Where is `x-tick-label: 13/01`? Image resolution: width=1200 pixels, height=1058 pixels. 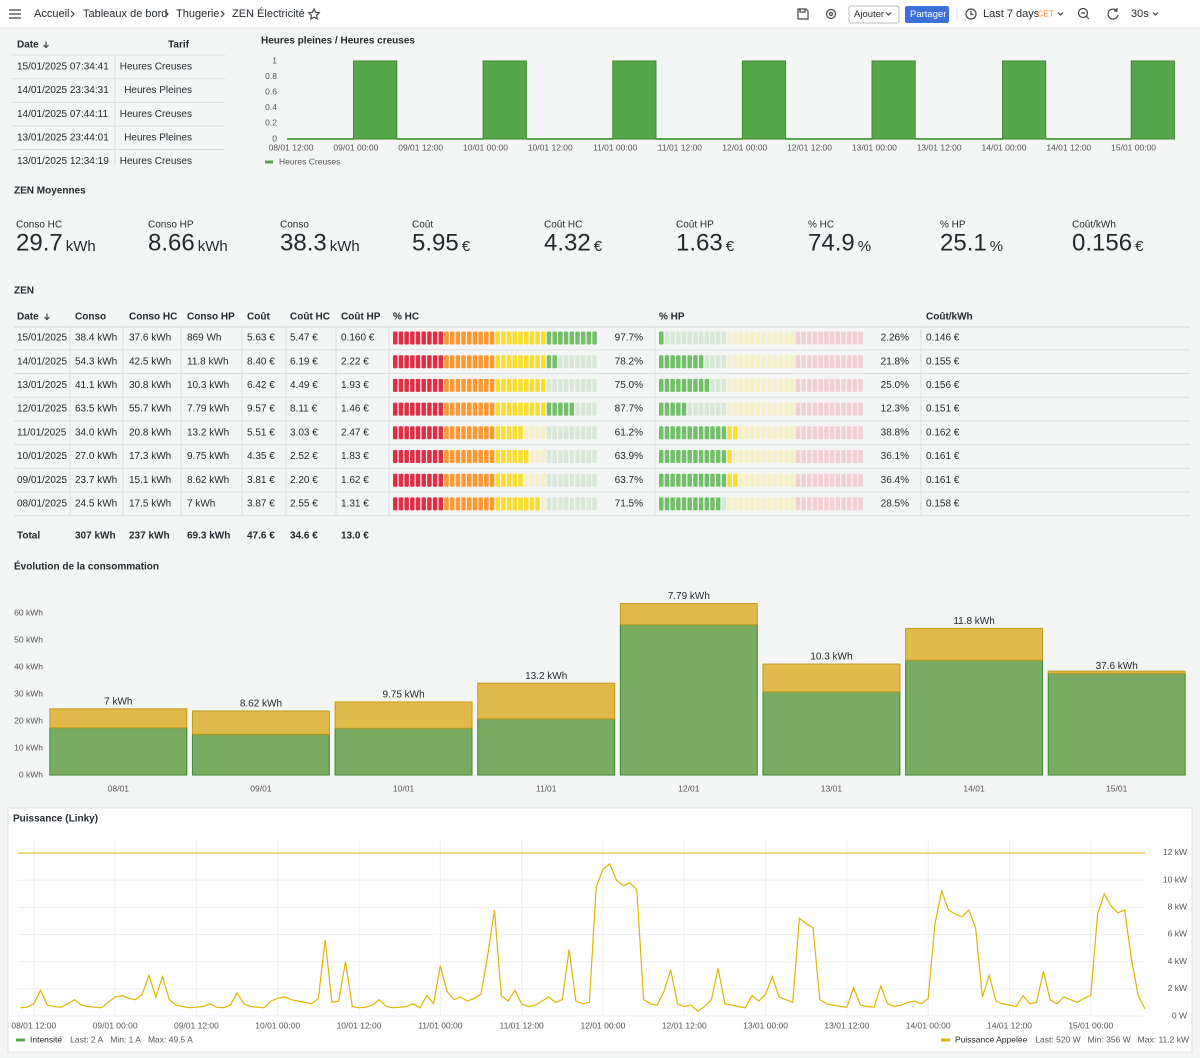 x-tick-label: 13/01 is located at coordinates (832, 788).